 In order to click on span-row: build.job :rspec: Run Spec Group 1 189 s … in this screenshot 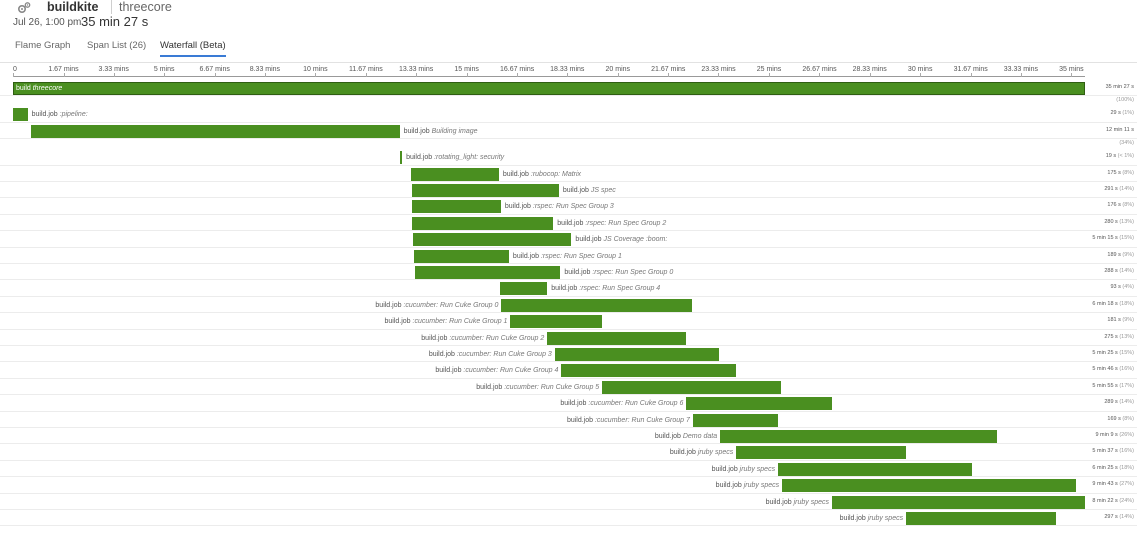, I will do `click(568, 256)`.